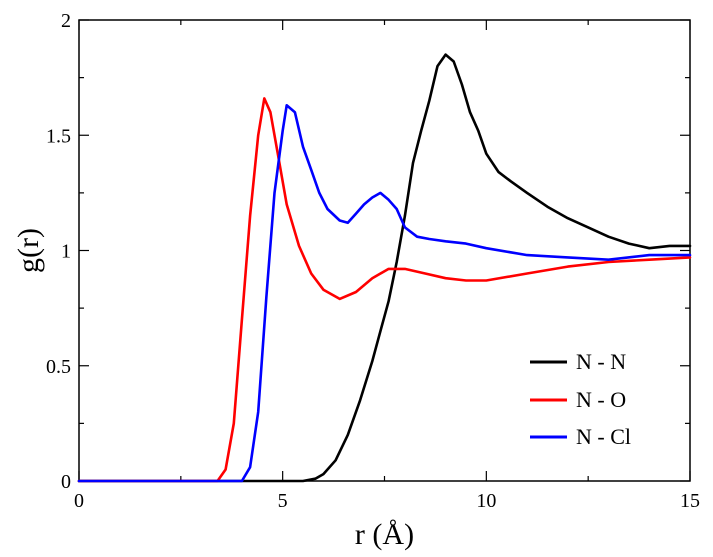  I want to click on legend: N - N N - O N - Cl, so click(580, 399).